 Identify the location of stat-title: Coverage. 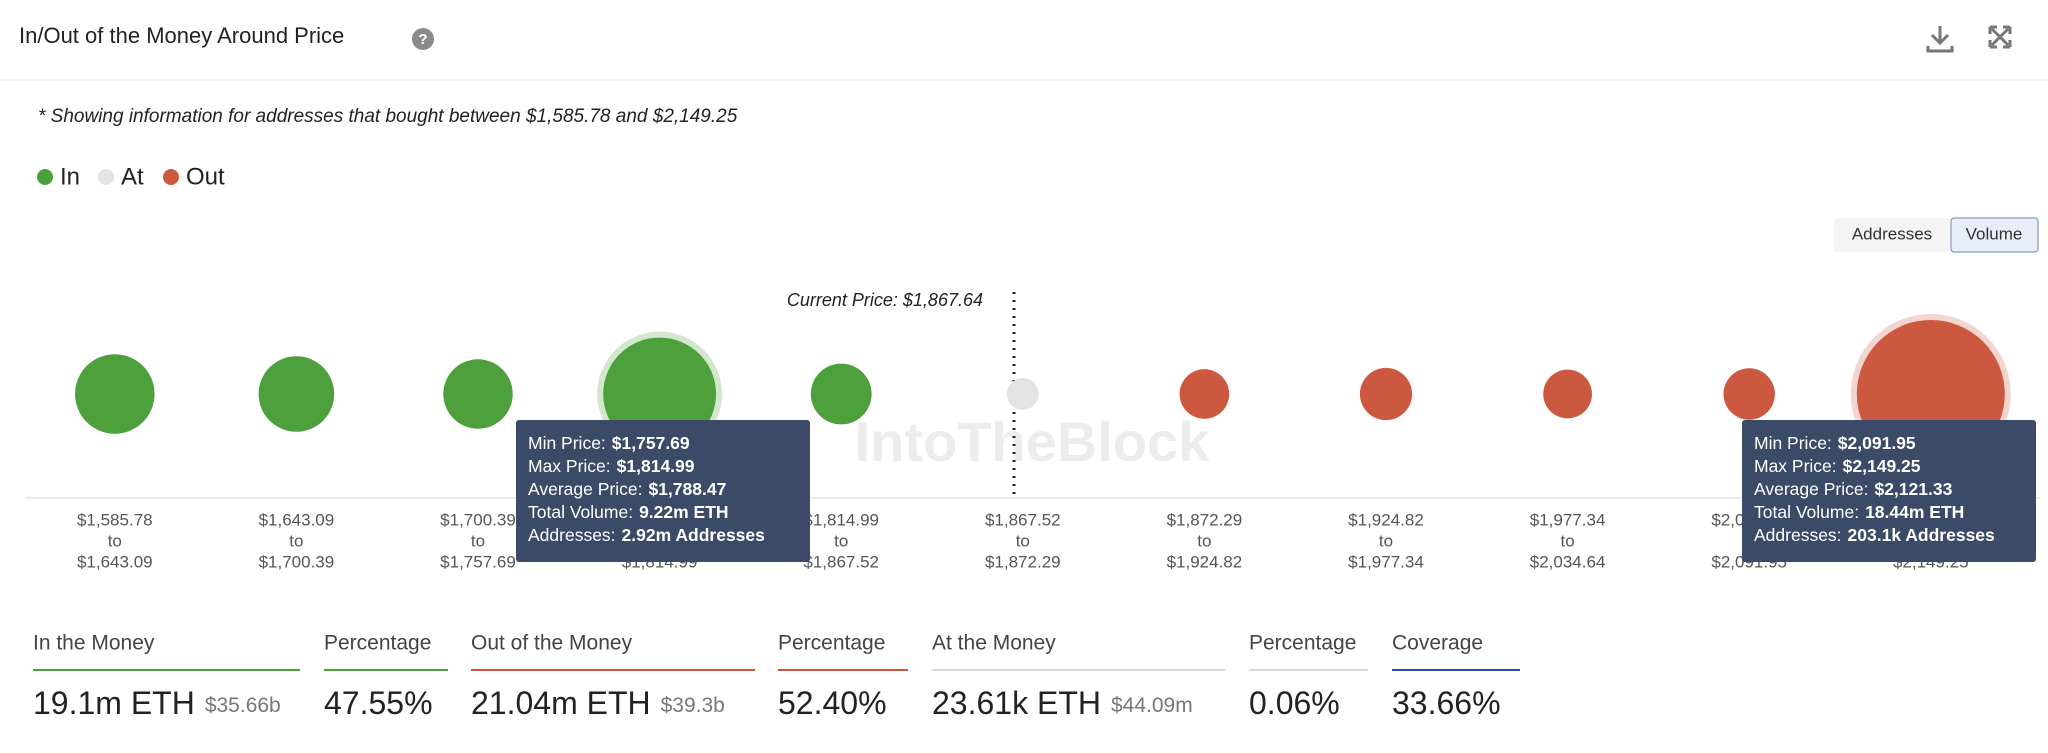
(1437, 643).